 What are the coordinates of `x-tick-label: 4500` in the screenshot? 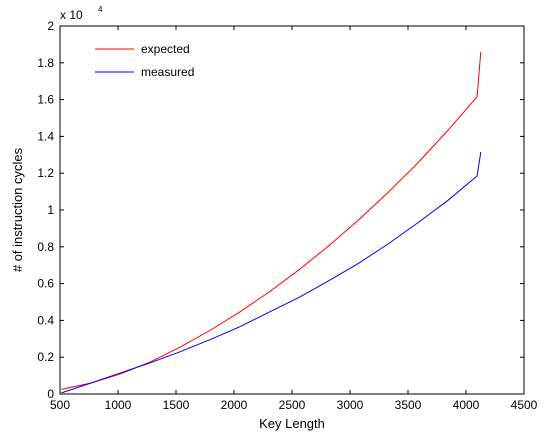 It's located at (524, 405).